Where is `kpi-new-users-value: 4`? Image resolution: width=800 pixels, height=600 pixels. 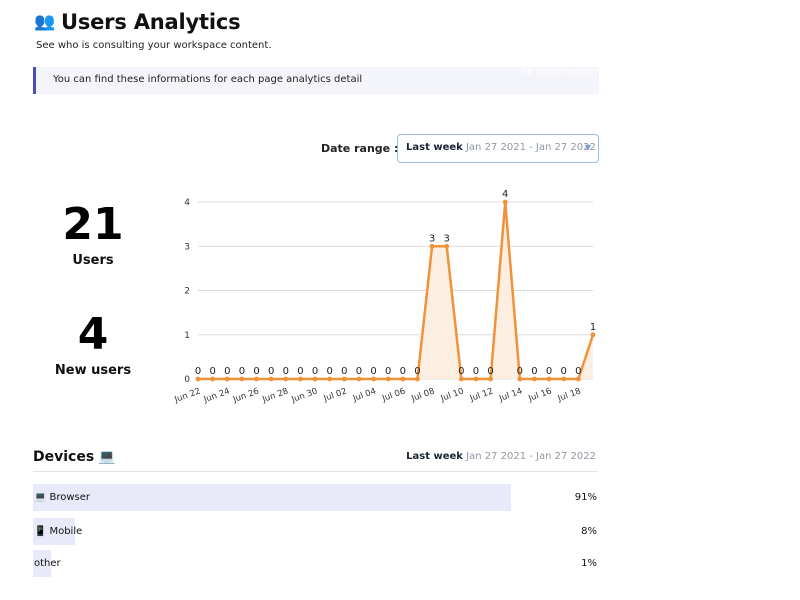 kpi-new-users-value: 4 is located at coordinates (93, 334).